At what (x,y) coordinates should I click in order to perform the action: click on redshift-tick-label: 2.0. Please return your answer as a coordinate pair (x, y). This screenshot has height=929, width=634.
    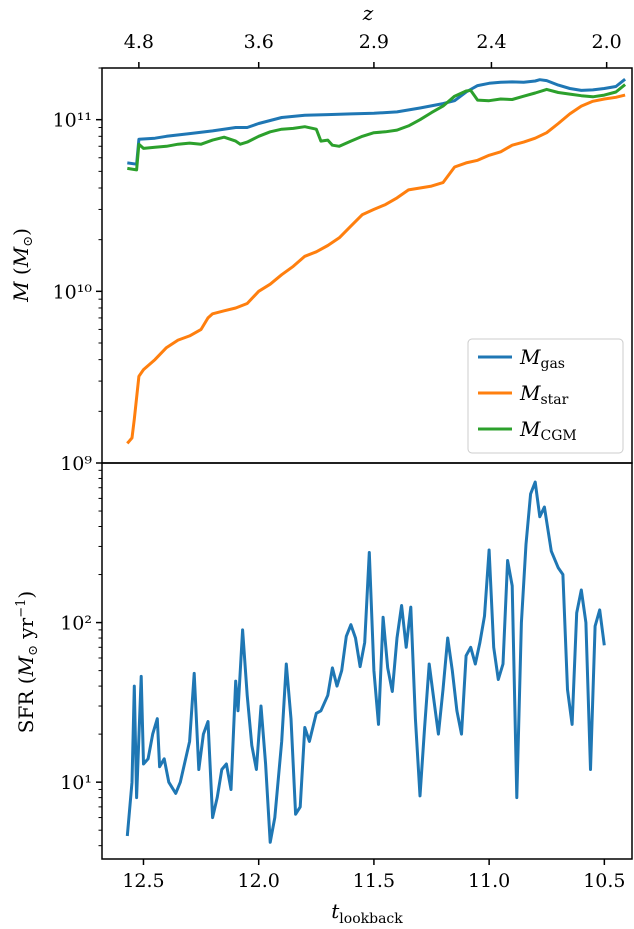
    Looking at the image, I should click on (607, 42).